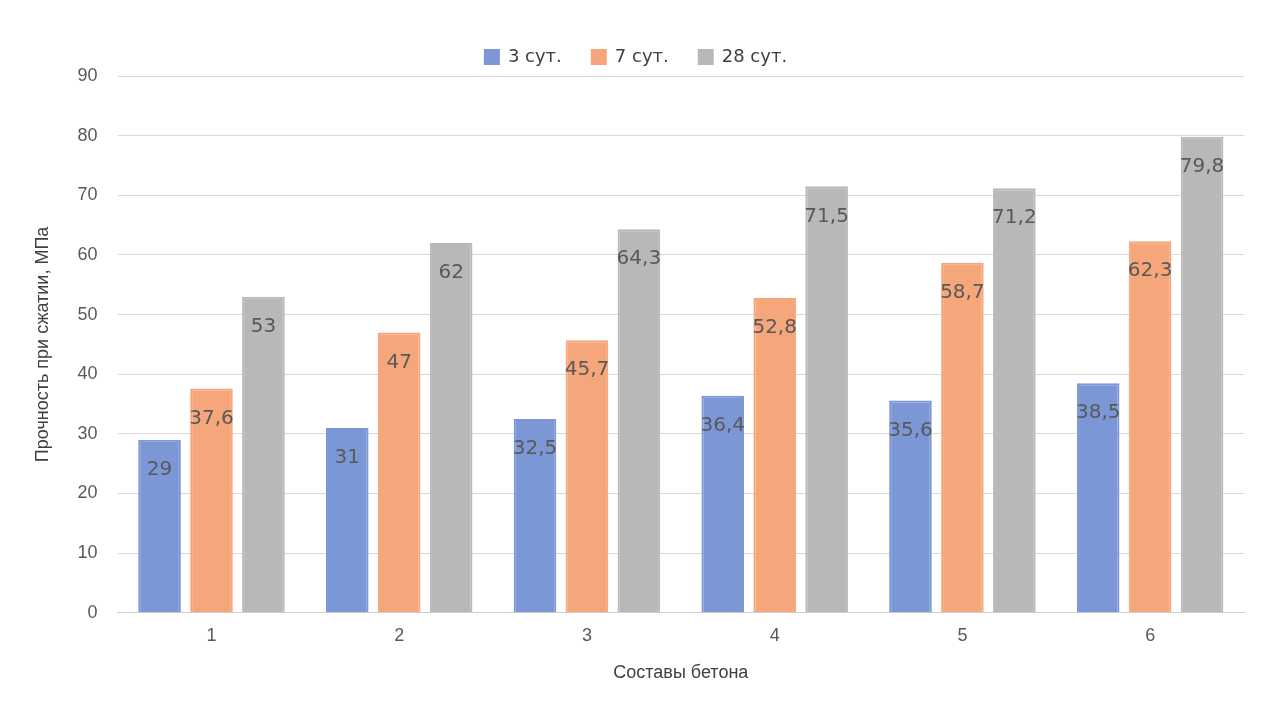 The width and height of the screenshot is (1282, 708). Describe the element at coordinates (41, 344) in the screenshot. I see `y-axis-title: Прочность при сжатии, МПа` at that location.